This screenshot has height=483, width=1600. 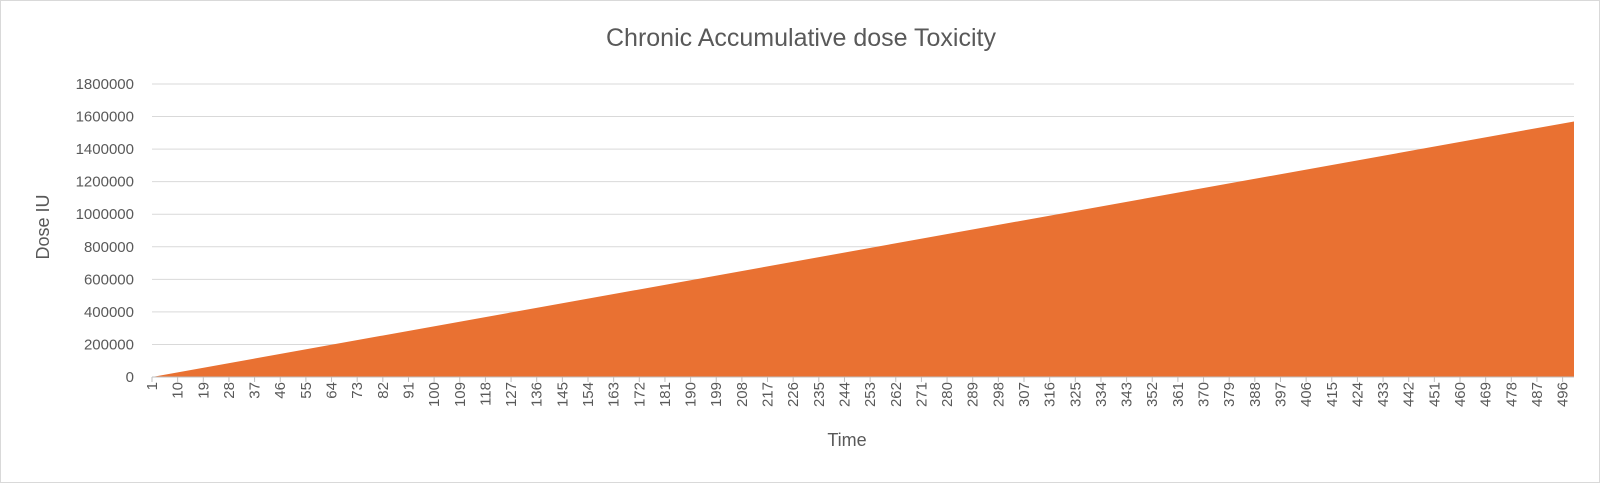 I want to click on x-tick-label: 388, so click(x=1255, y=394).